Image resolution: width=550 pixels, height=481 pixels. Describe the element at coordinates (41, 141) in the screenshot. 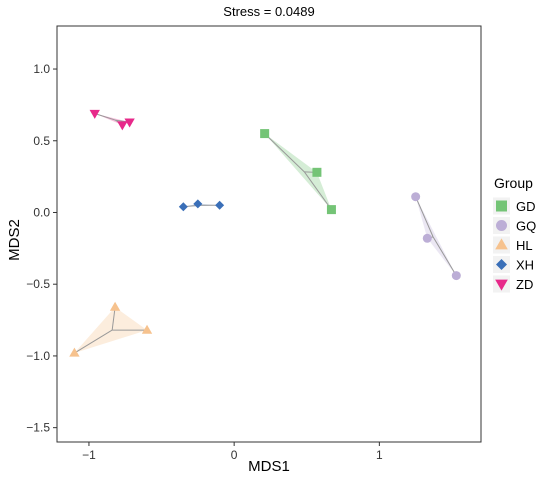

I see `y-tick-label: 0.5` at that location.